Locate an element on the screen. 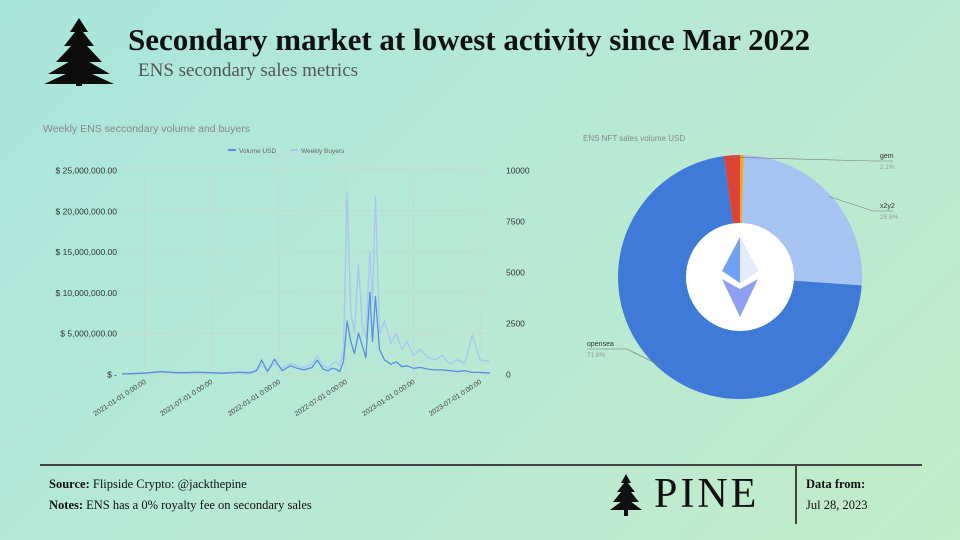 This screenshot has height=540, width=960. pine-tree-logo-icon is located at coordinates (79, 52).